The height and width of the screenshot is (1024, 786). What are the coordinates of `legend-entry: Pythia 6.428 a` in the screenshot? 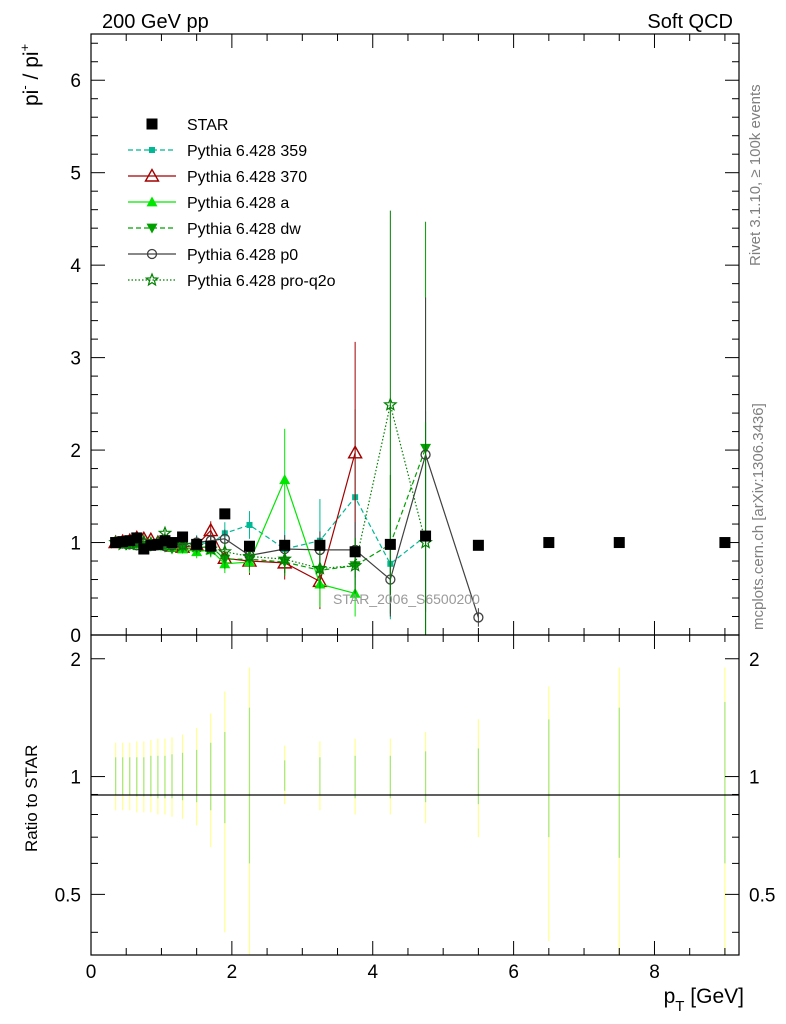 It's located at (208, 203).